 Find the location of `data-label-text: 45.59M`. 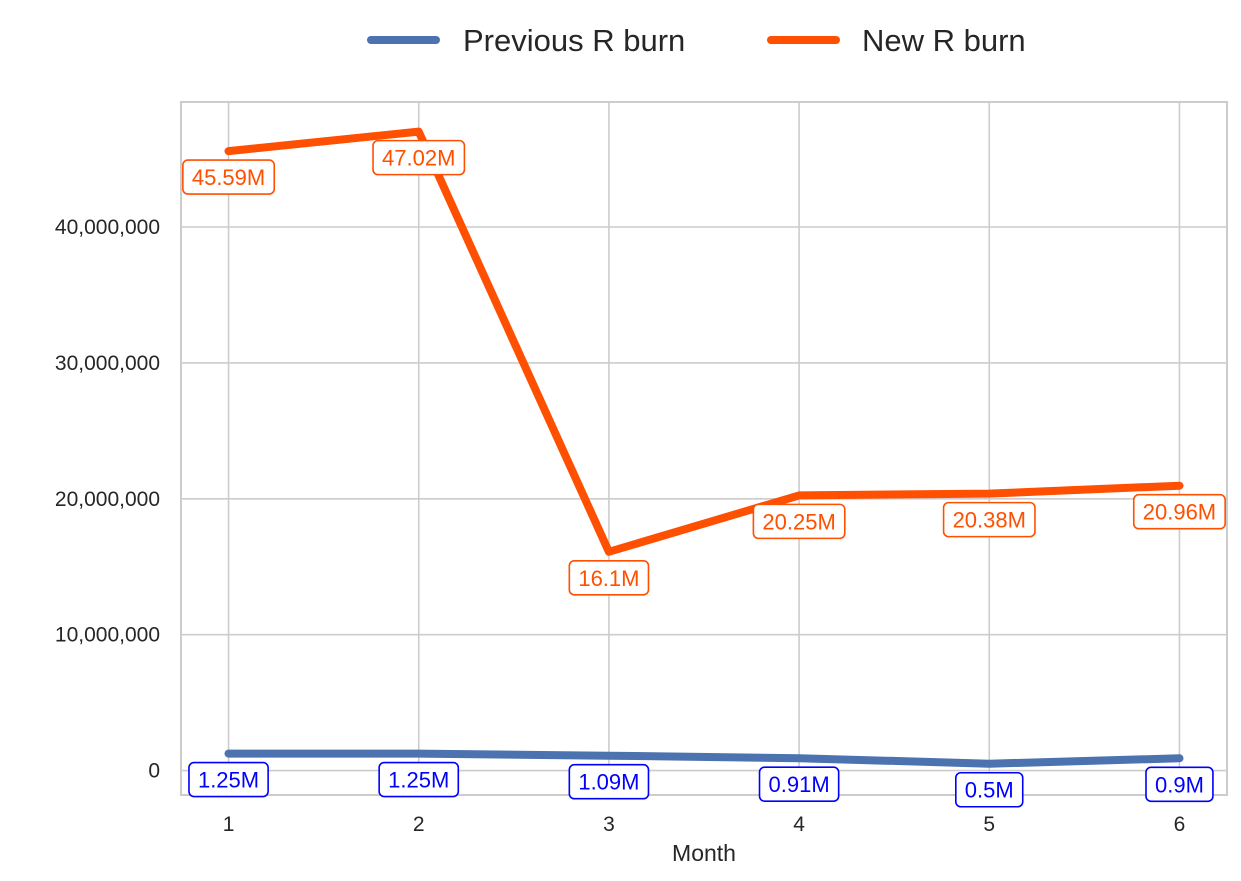

data-label-text: 45.59M is located at coordinates (228, 177).